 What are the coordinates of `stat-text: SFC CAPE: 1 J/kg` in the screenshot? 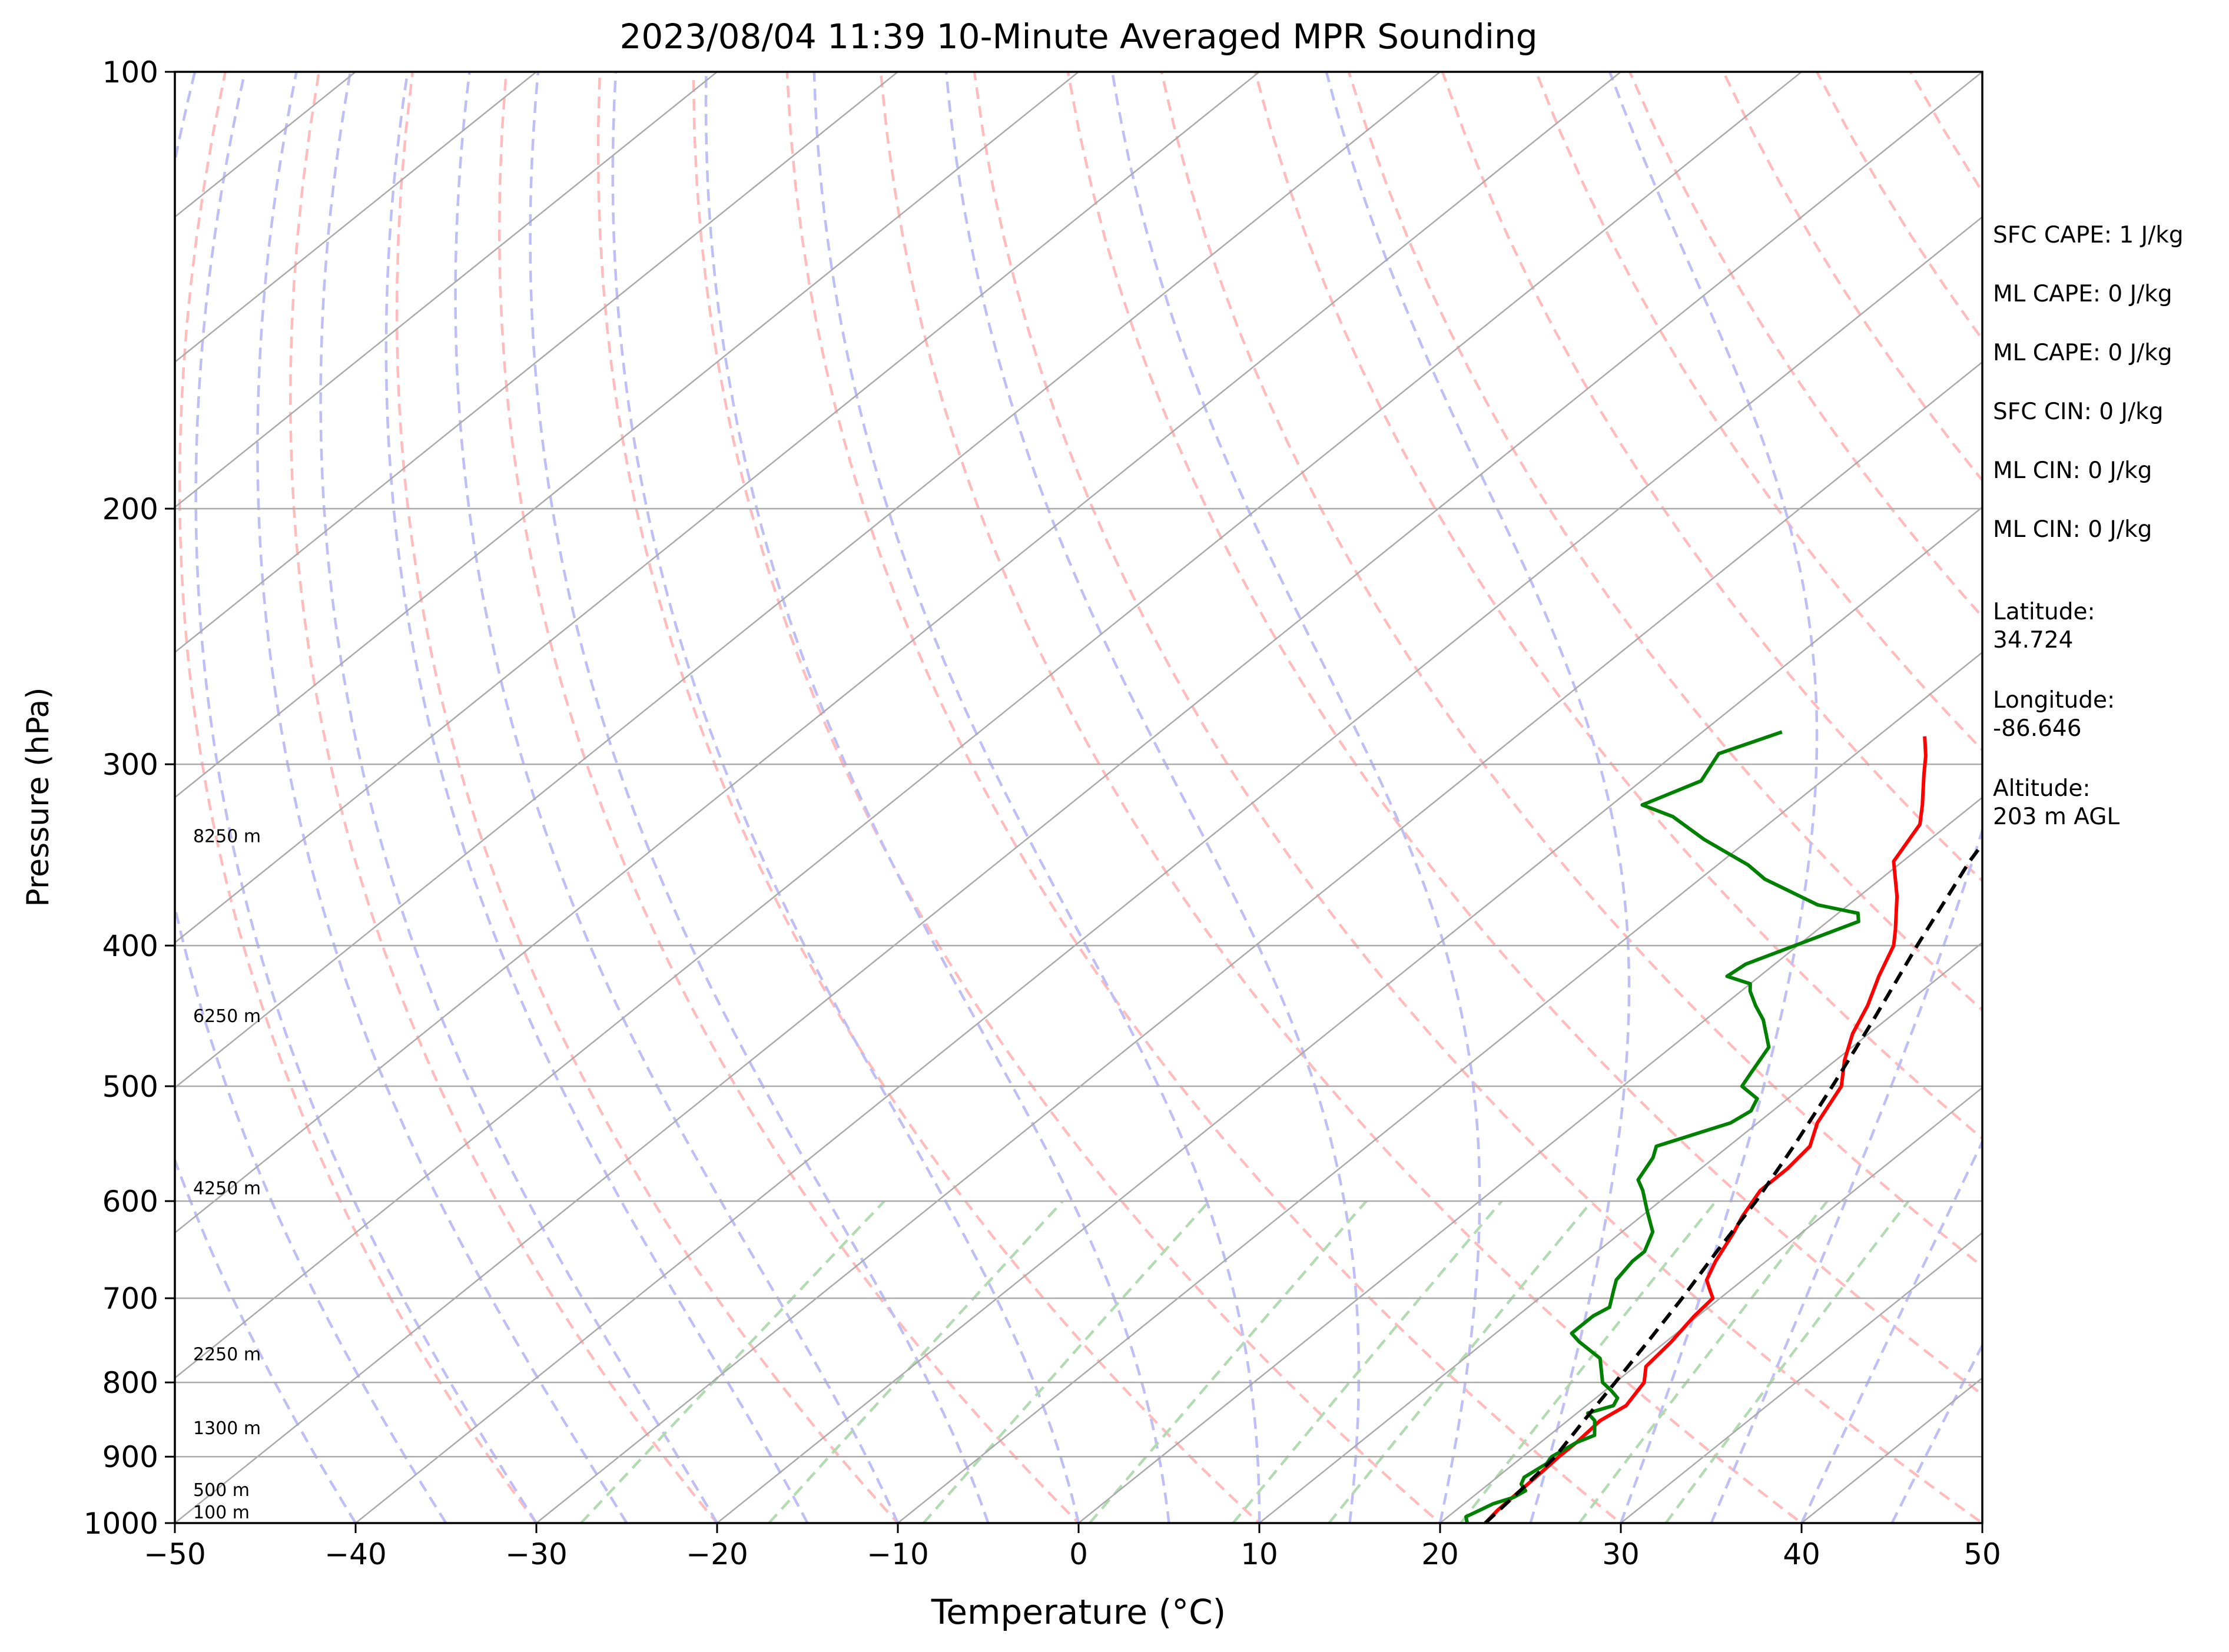 It's located at (2089, 235).